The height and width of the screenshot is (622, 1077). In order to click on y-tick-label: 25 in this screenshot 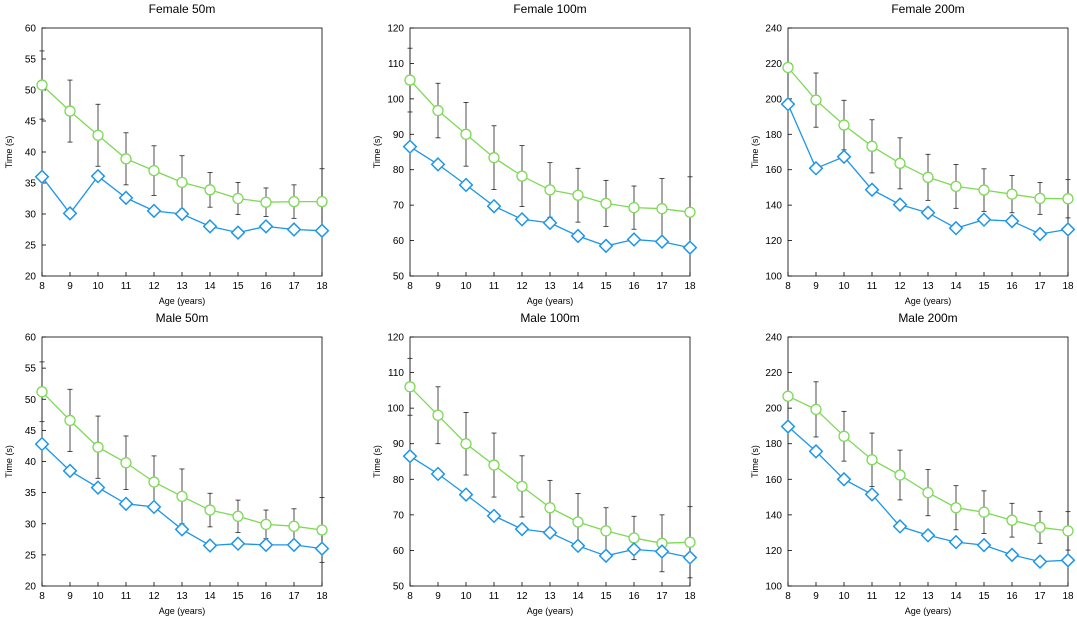, I will do `click(31, 246)`.